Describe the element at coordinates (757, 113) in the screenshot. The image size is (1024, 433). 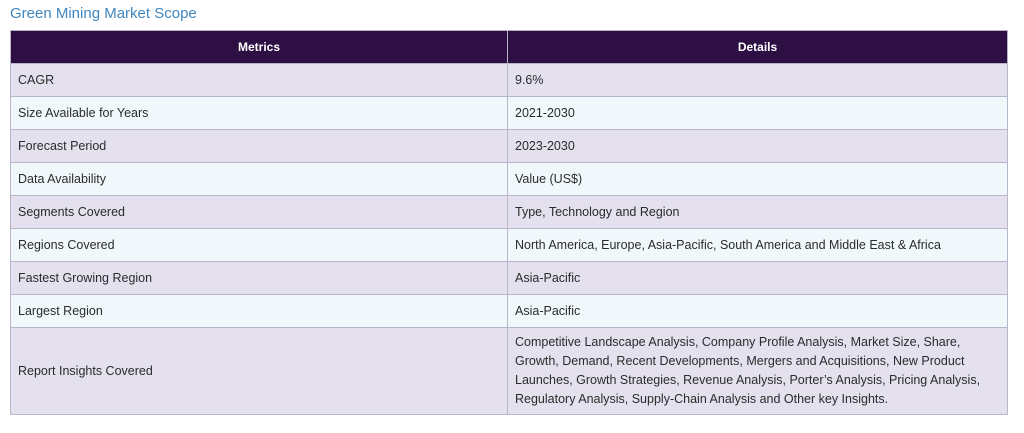
I see `detail-cell: 2021-2030` at that location.